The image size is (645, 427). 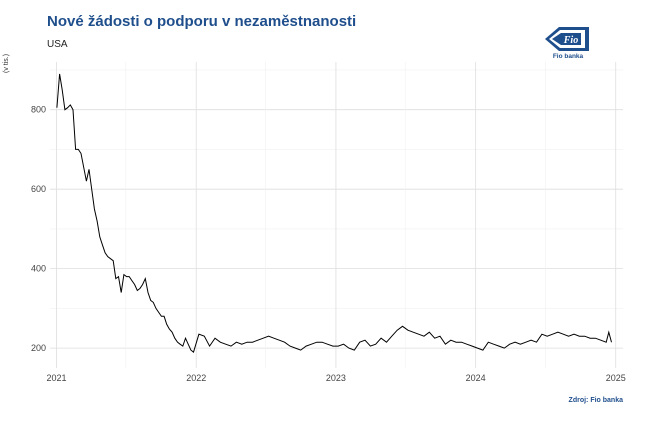 I want to click on source-label: Zdroj: Fio banka, so click(x=595, y=400).